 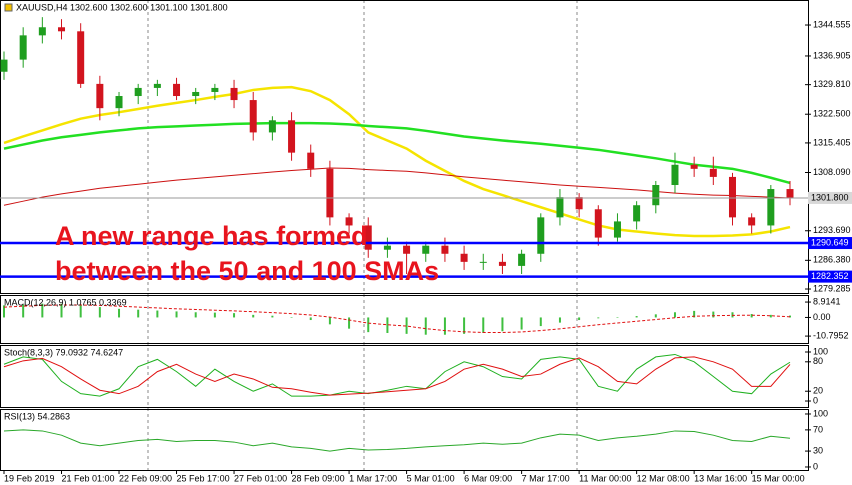 What do you see at coordinates (830, 197) in the screenshot?
I see `last-price-label: 1301.800` at bounding box center [830, 197].